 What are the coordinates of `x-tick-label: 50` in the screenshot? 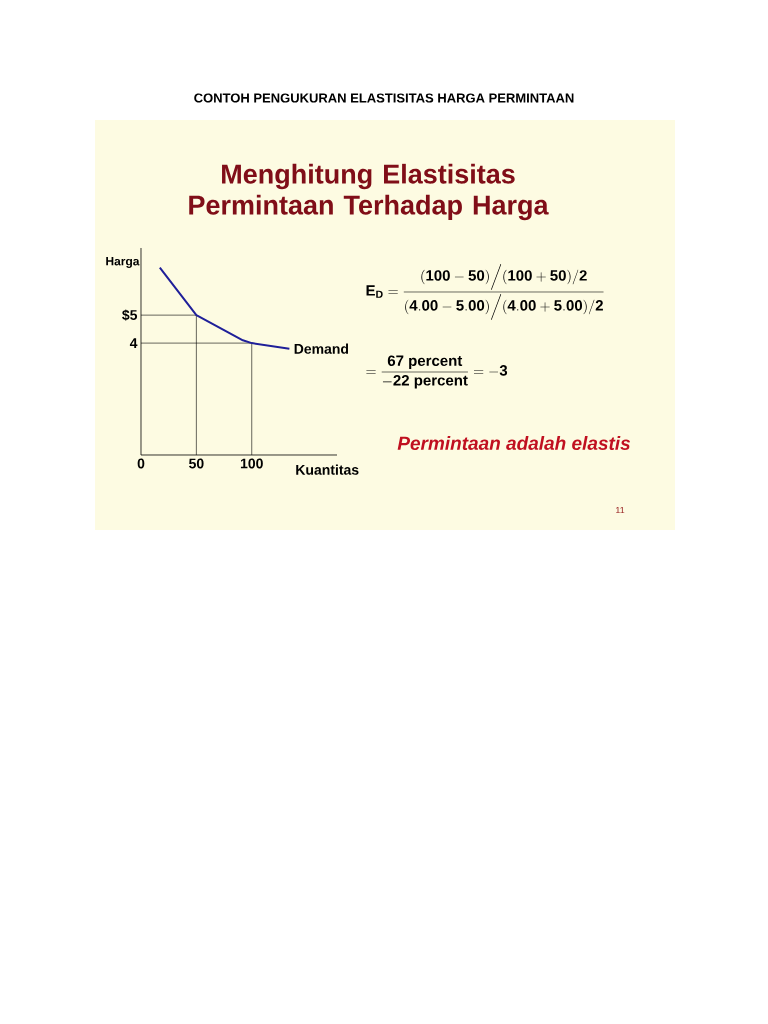 It's located at (196, 463).